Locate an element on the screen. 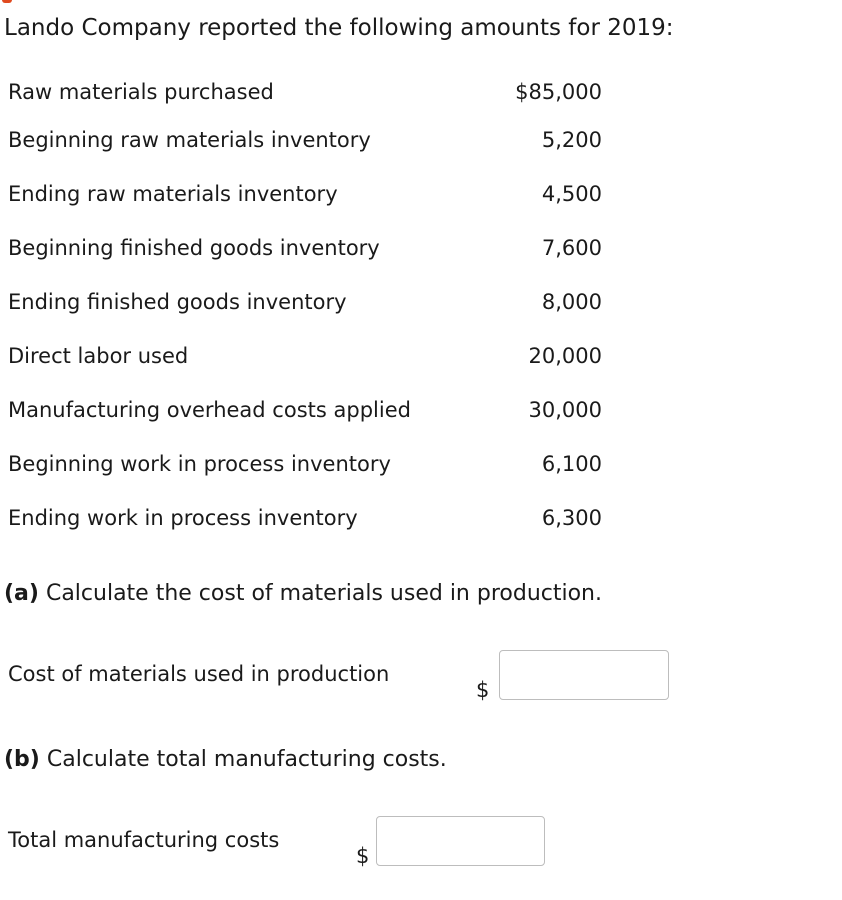 This screenshot has height=900, width=842. item-label: Ending finished goods inventory is located at coordinates (177, 302).